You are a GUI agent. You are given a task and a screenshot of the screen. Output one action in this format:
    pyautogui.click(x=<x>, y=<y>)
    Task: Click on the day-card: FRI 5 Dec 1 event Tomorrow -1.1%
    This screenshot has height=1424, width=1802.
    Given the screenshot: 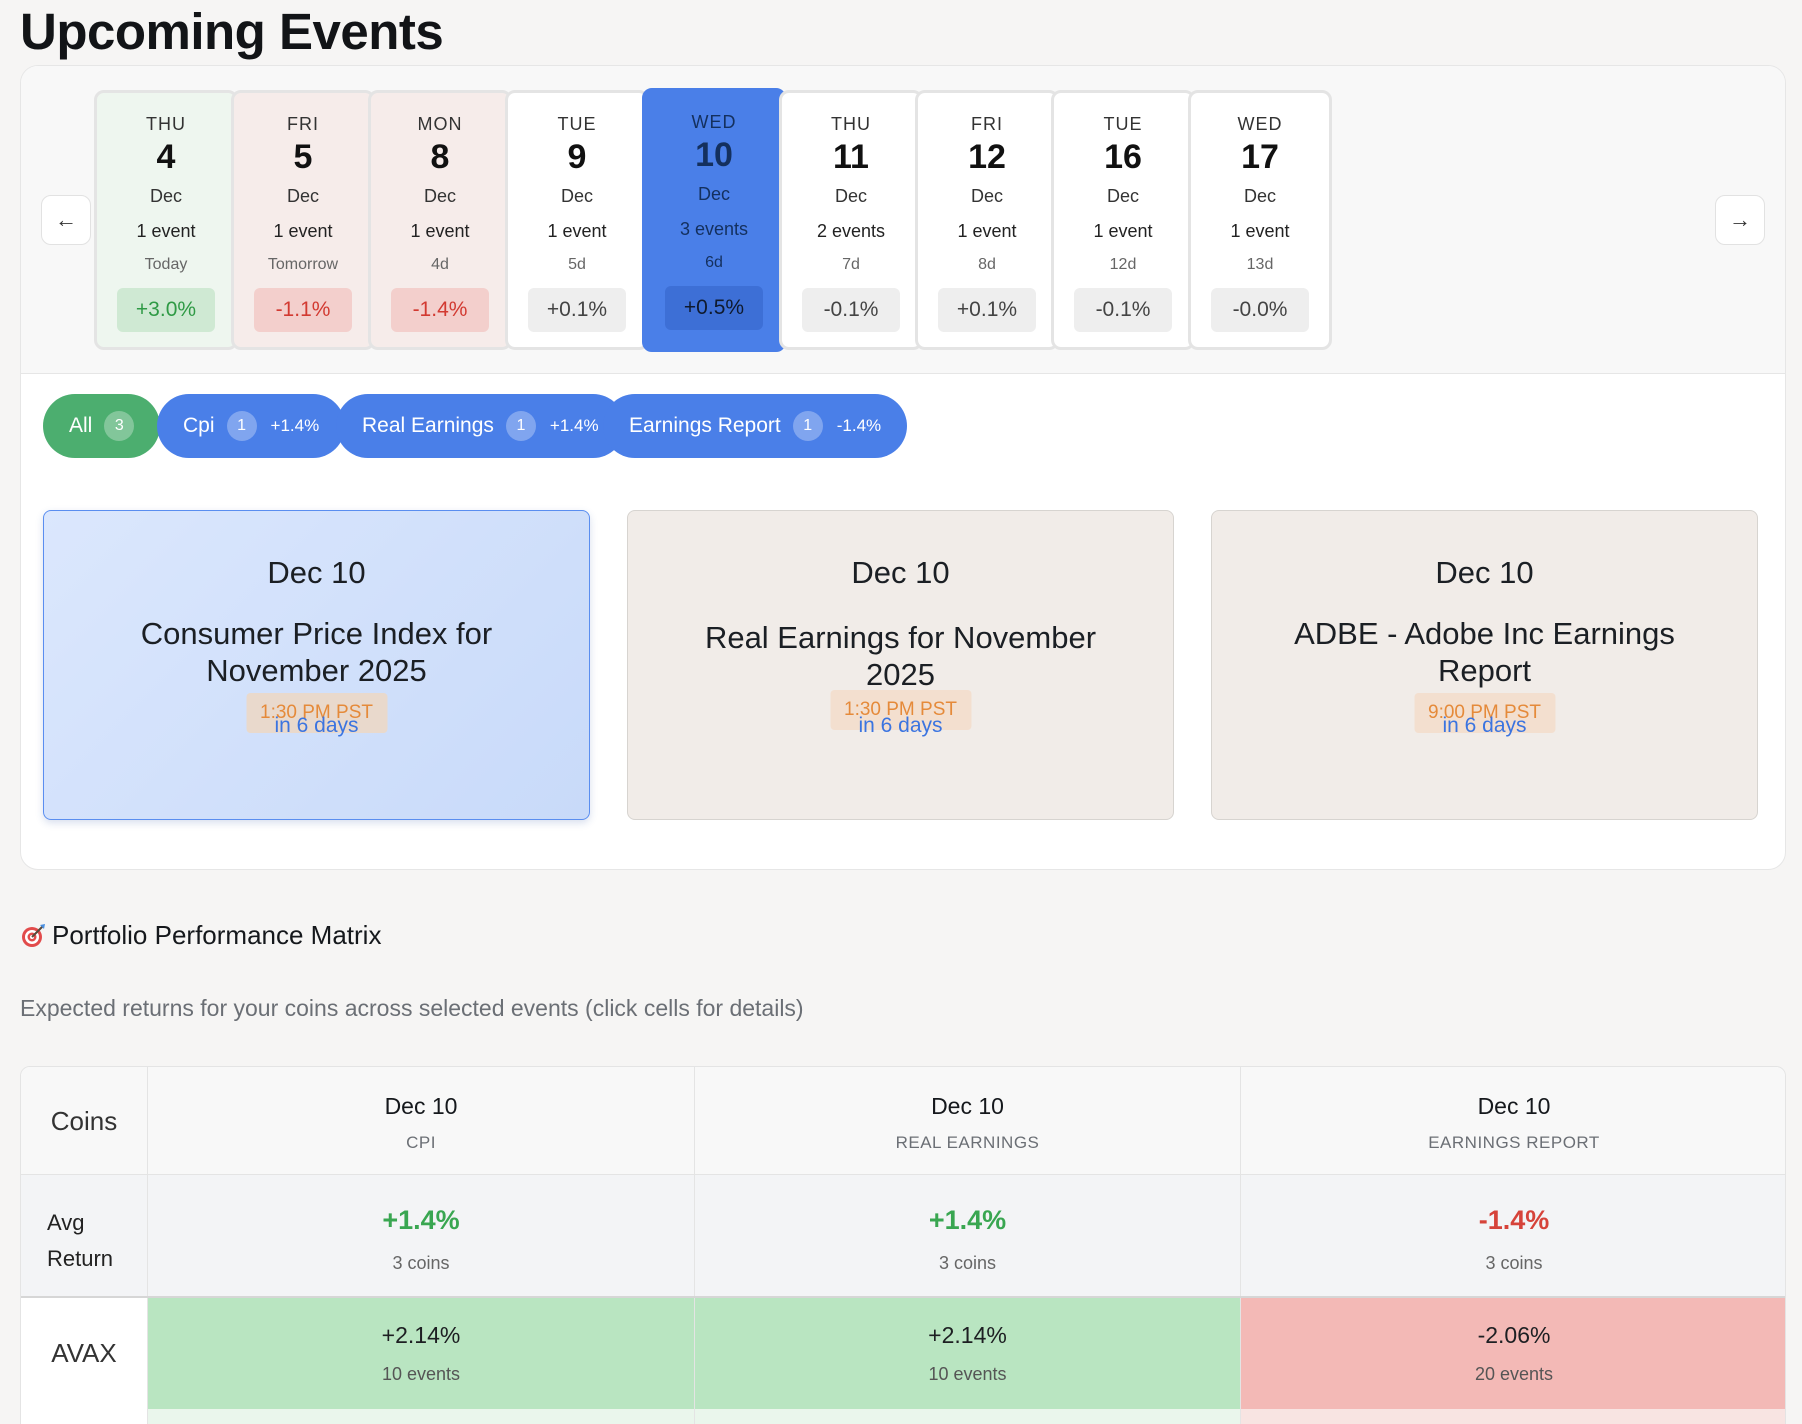 What is the action you would take?
    pyautogui.click(x=303, y=220)
    